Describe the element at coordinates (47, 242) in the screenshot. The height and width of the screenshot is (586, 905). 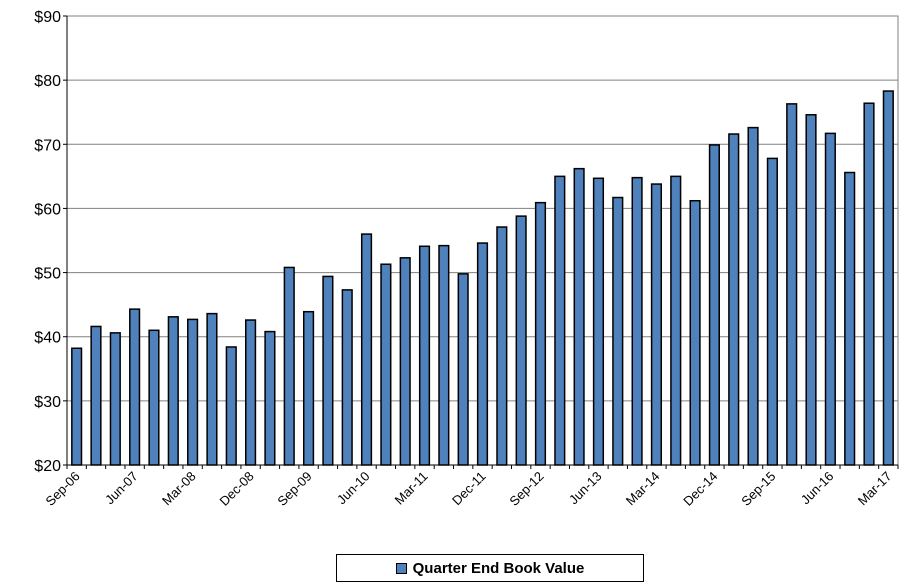
I see `y-axis-tick-labels: $20 $30 $40 $50 $60 $70 $80 $90` at that location.